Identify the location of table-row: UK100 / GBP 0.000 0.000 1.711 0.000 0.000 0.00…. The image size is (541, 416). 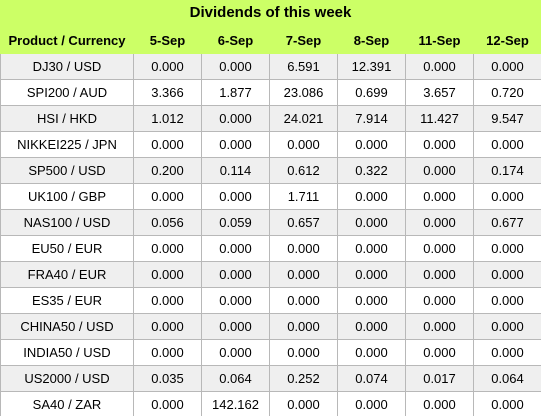
(270, 196).